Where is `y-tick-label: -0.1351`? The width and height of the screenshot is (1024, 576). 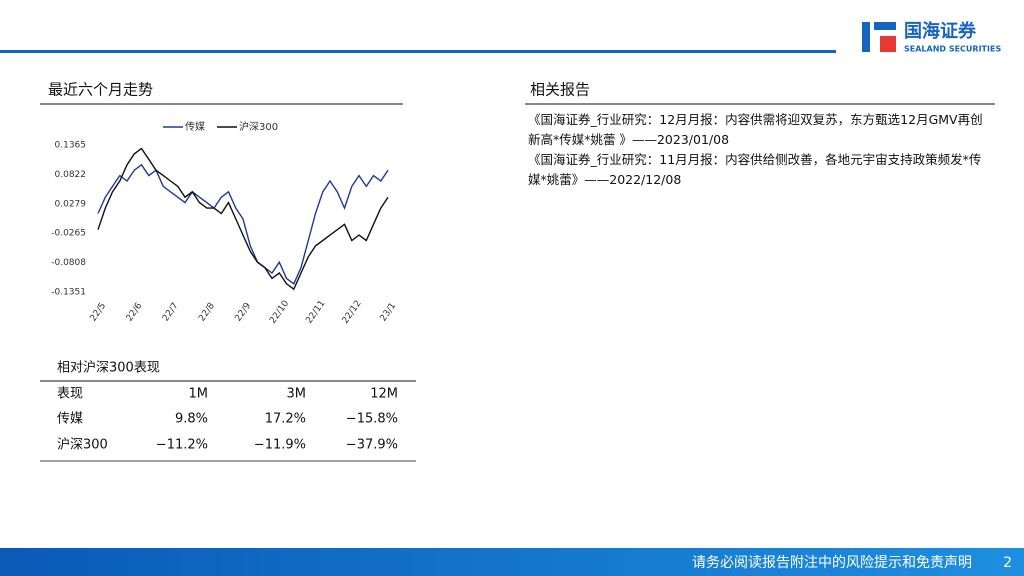
y-tick-label: -0.1351 is located at coordinates (68, 293).